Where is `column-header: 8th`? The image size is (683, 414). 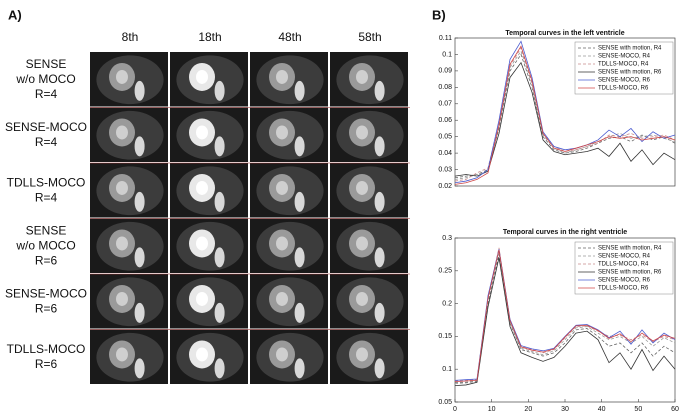
column-header: 8th is located at coordinates (130, 37).